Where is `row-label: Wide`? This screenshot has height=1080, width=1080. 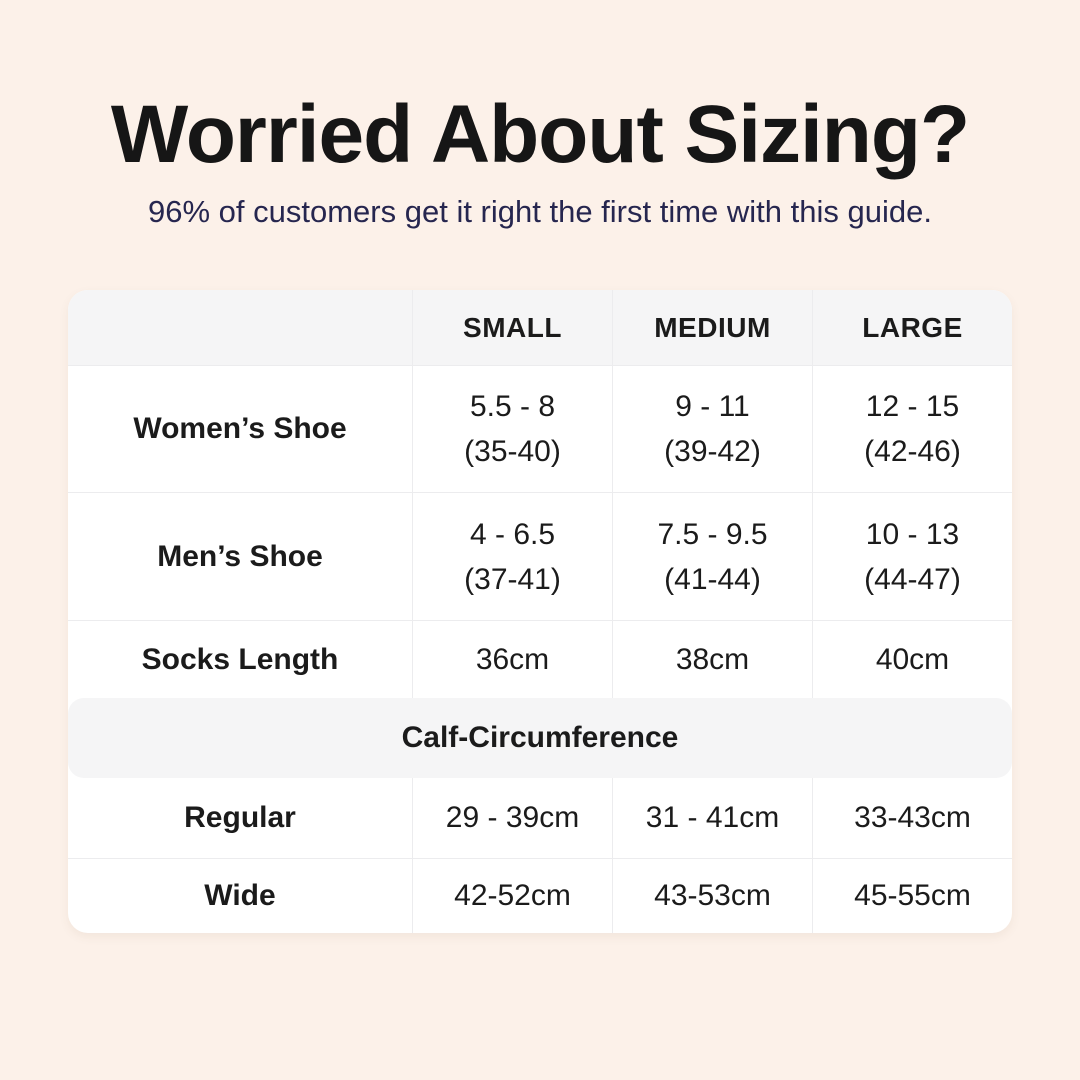 row-label: Wide is located at coordinates (240, 896).